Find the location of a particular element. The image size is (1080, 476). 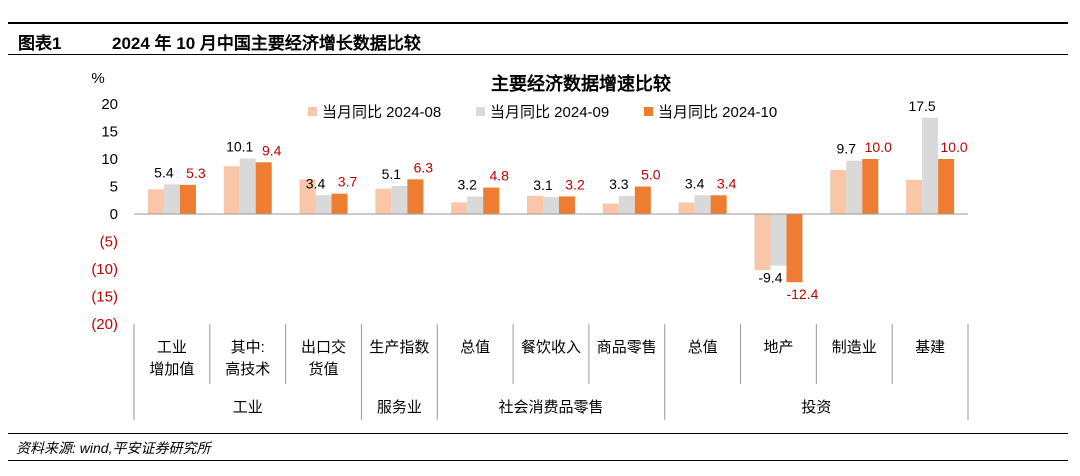

category-label: 地产 is located at coordinates (778, 347).